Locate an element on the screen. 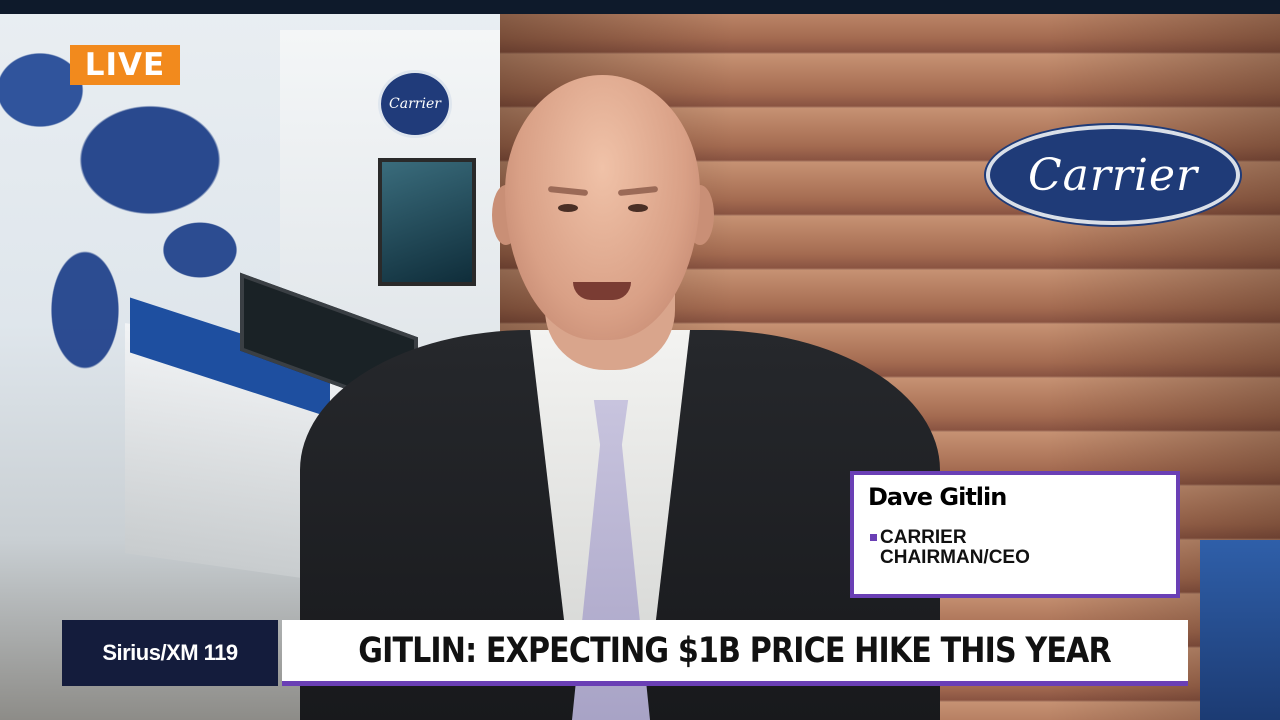 The image size is (1280, 720). small-carrier-logo: Carrier is located at coordinates (415, 104).